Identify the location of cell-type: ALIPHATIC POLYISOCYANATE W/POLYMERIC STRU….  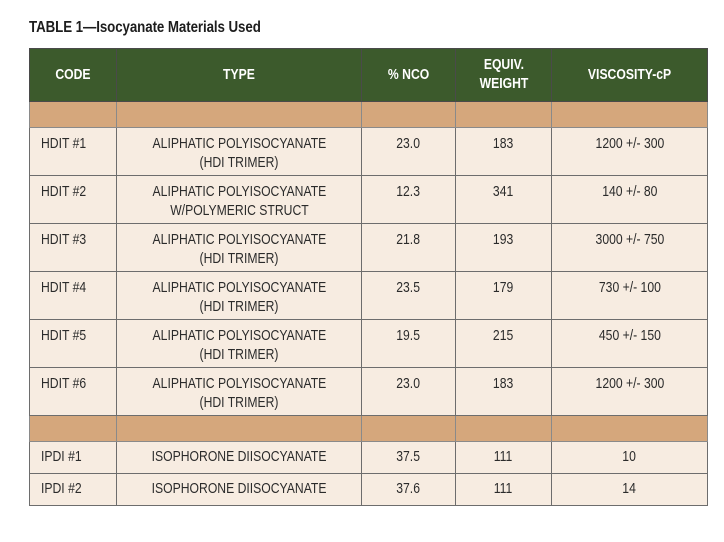
(239, 199).